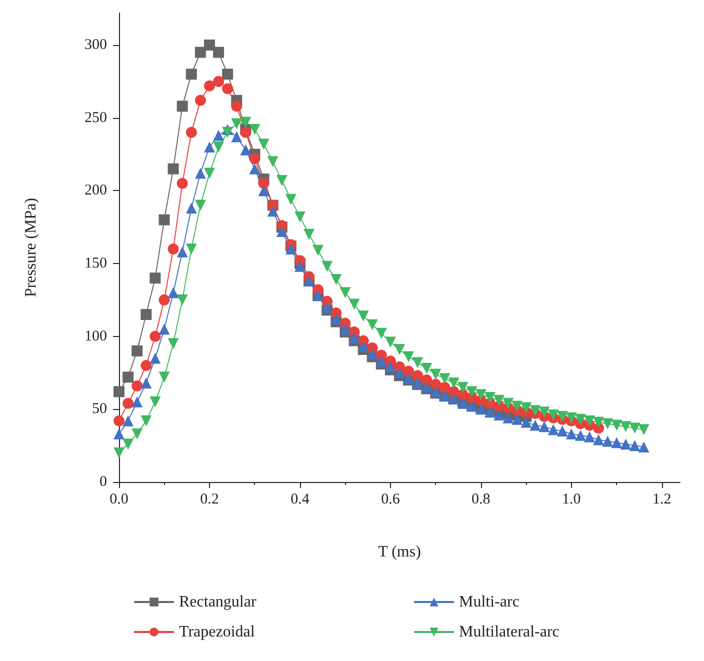 The width and height of the screenshot is (704, 661). Describe the element at coordinates (481, 500) in the screenshot. I see `x-tick-label: 0.8` at that location.